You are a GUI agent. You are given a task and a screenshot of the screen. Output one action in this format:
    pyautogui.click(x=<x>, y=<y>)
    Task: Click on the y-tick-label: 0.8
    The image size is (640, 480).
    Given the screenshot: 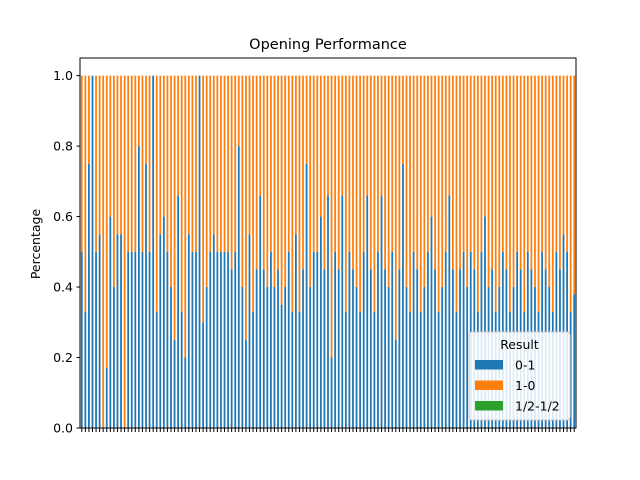 What is the action you would take?
    pyautogui.click(x=63, y=146)
    